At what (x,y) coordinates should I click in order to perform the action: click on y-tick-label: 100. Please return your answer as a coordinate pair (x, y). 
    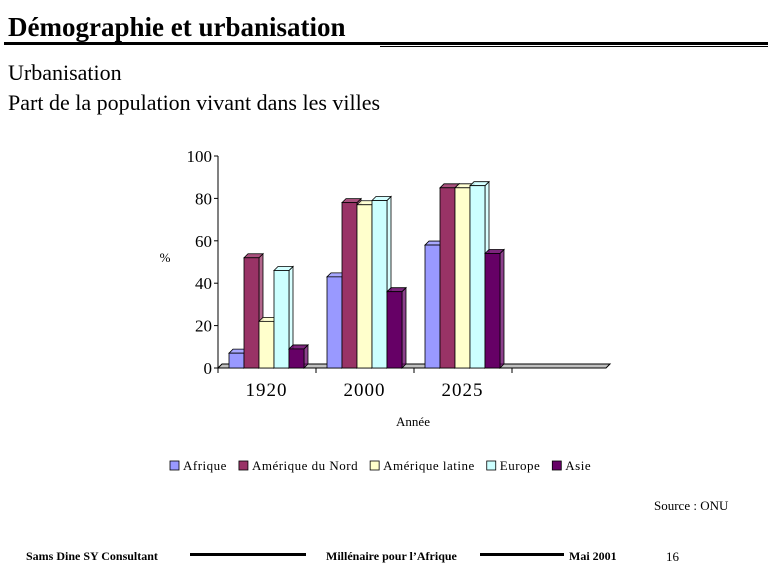
    Looking at the image, I should click on (200, 156).